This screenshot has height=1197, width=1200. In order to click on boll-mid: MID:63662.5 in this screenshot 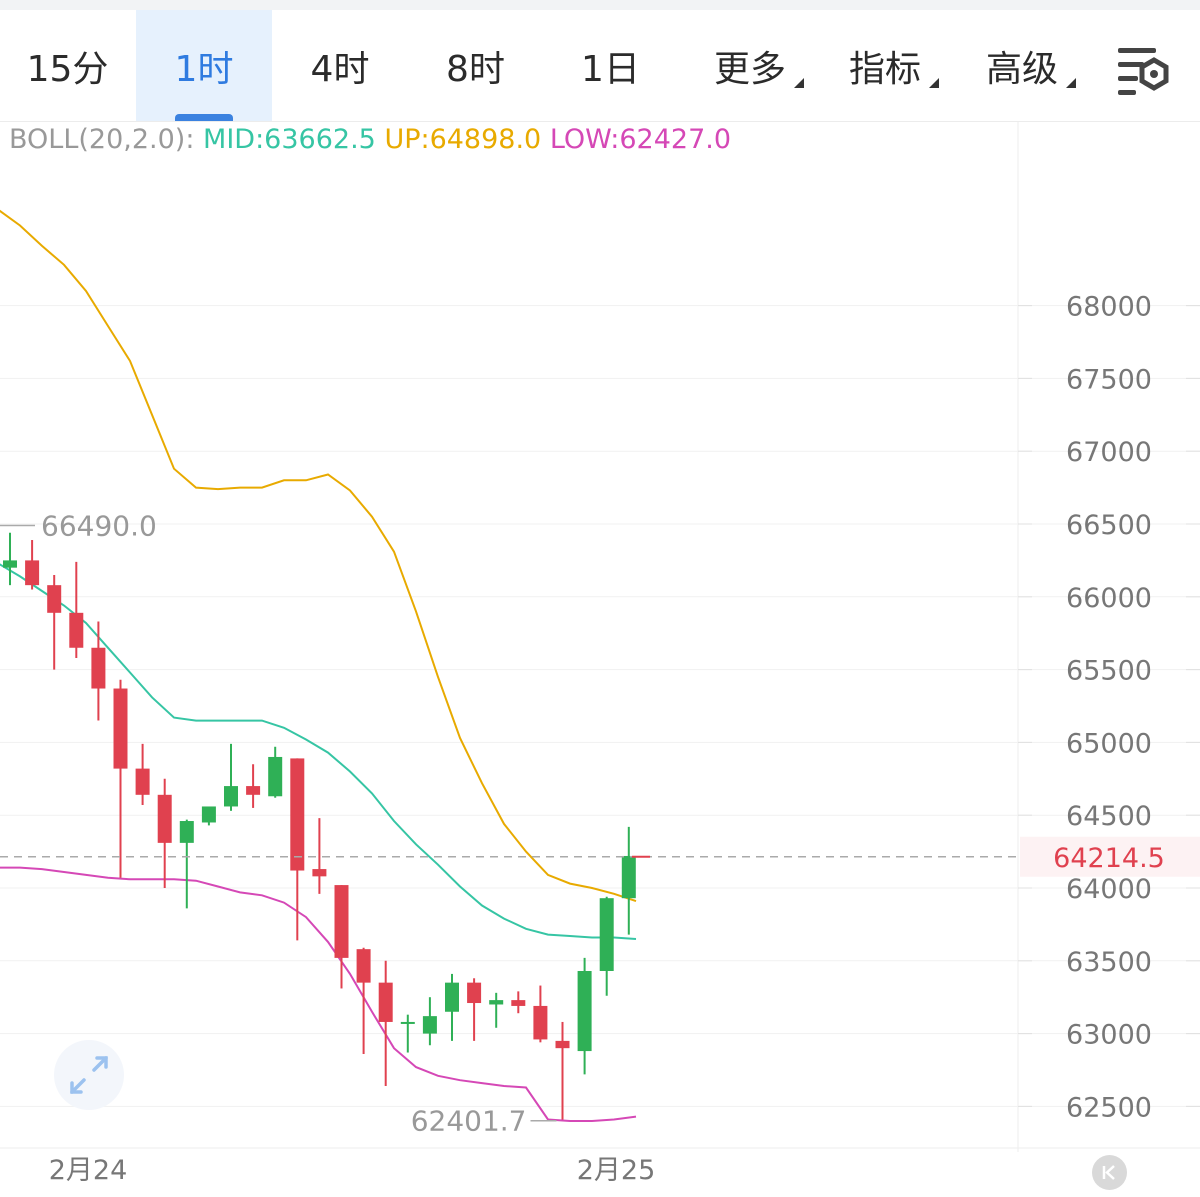, I will do `click(289, 139)`.